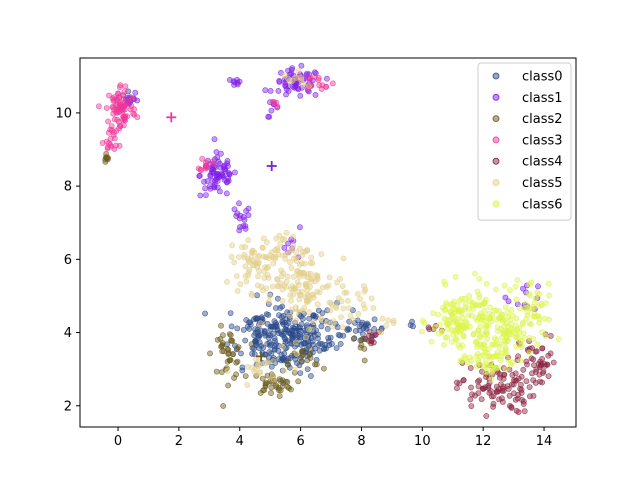 The height and width of the screenshot is (480, 640). I want to click on legend-marker-class2, so click(496, 118).